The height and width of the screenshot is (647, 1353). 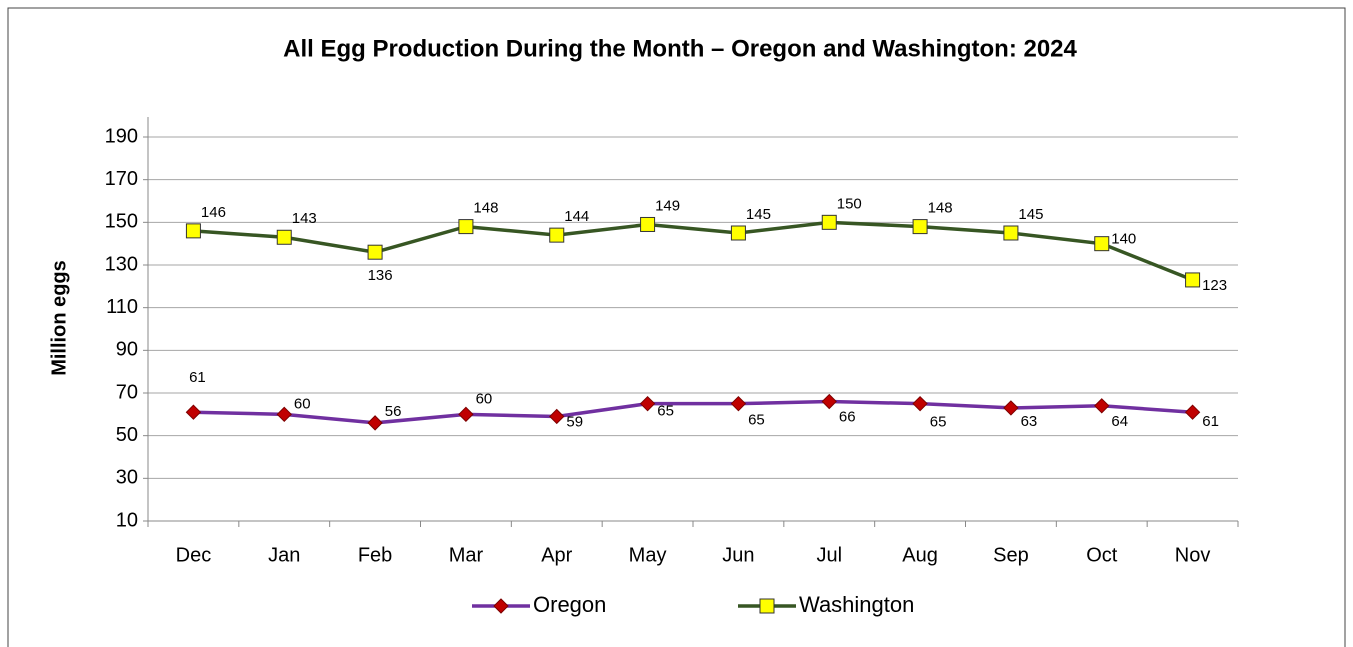 I want to click on x-tick-label: Nov, so click(x=1193, y=555).